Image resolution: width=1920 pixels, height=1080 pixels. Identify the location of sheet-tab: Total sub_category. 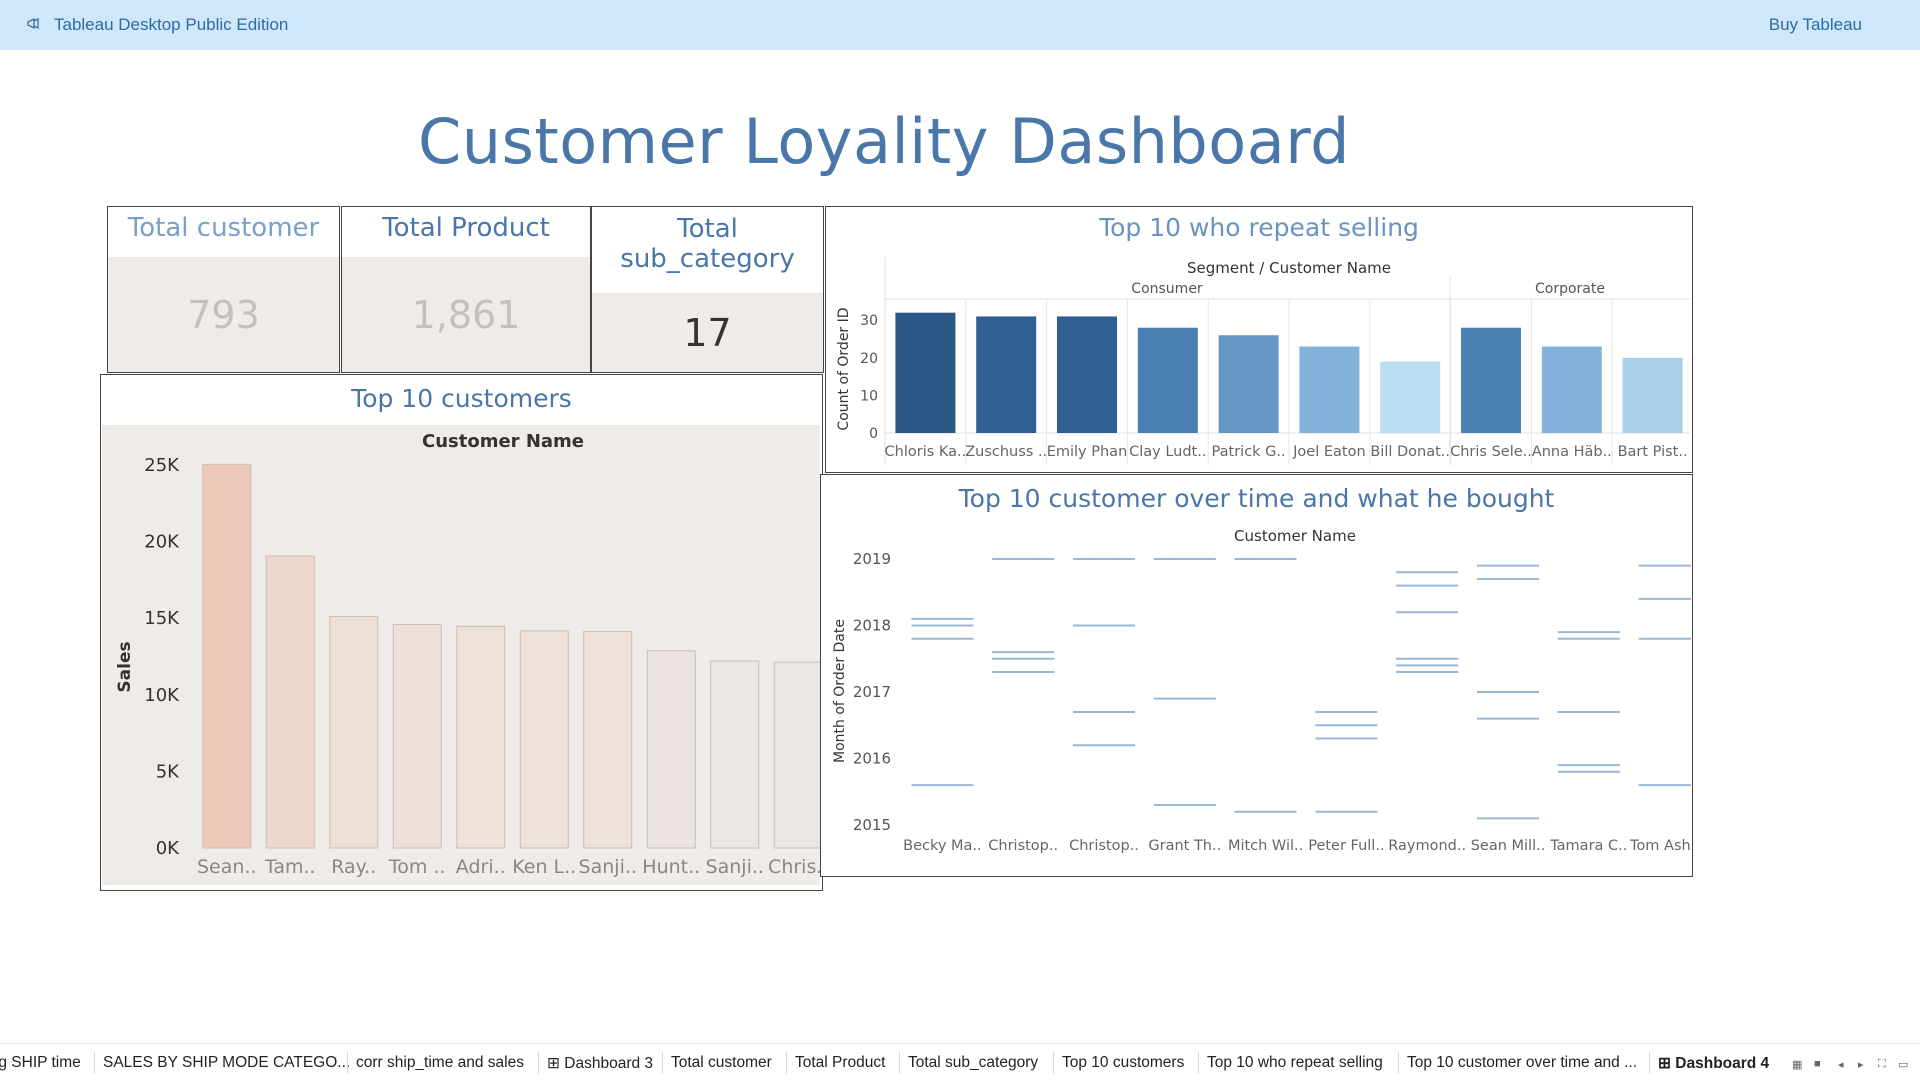
(973, 1062).